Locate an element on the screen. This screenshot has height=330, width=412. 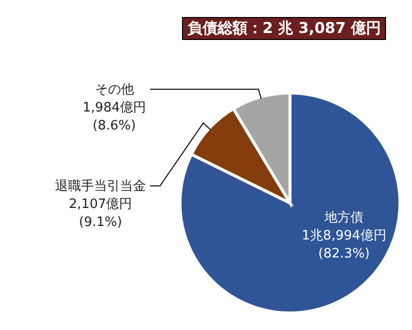
data-label: 1兆8,994億円 (82.3%) is located at coordinates (344, 245).